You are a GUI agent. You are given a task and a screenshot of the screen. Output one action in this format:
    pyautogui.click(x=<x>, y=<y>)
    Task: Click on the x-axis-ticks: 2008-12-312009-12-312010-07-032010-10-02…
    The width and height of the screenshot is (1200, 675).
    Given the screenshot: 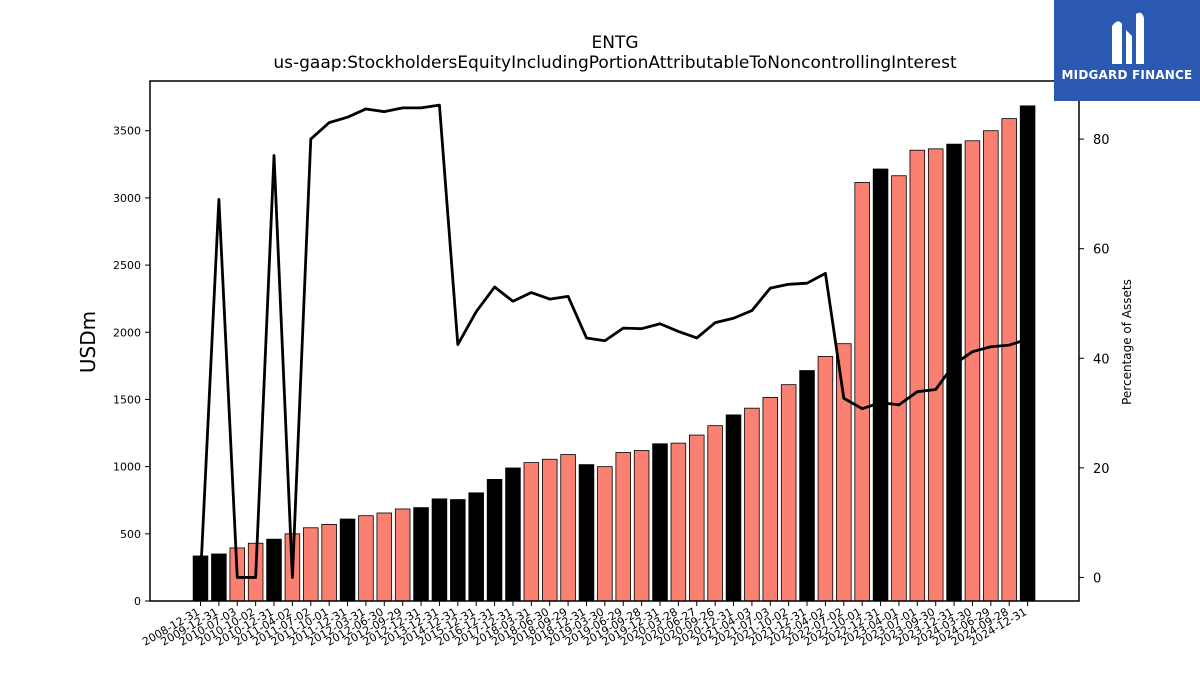 What is the action you would take?
    pyautogui.click(x=584, y=625)
    